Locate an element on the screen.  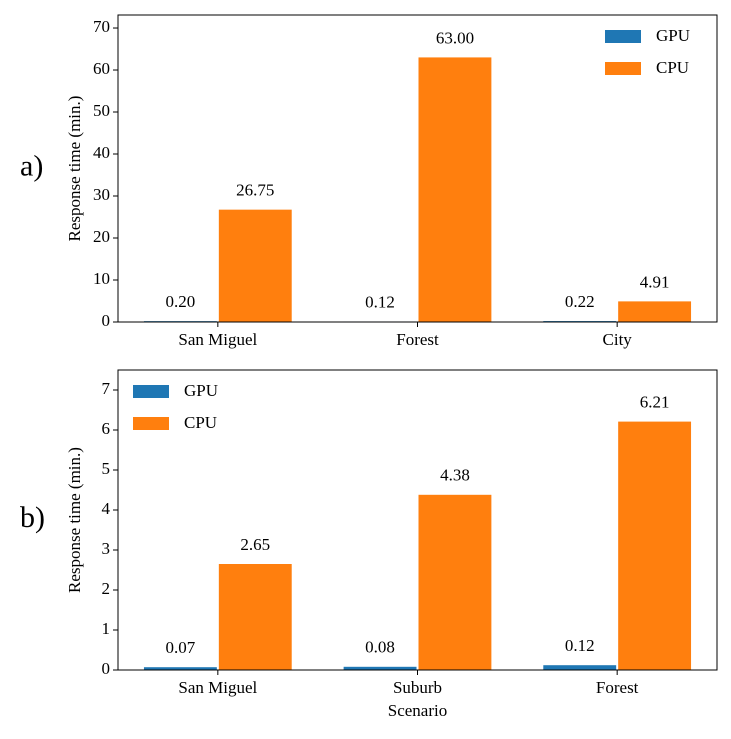
y-tick-label: 1 is located at coordinates (106, 628).